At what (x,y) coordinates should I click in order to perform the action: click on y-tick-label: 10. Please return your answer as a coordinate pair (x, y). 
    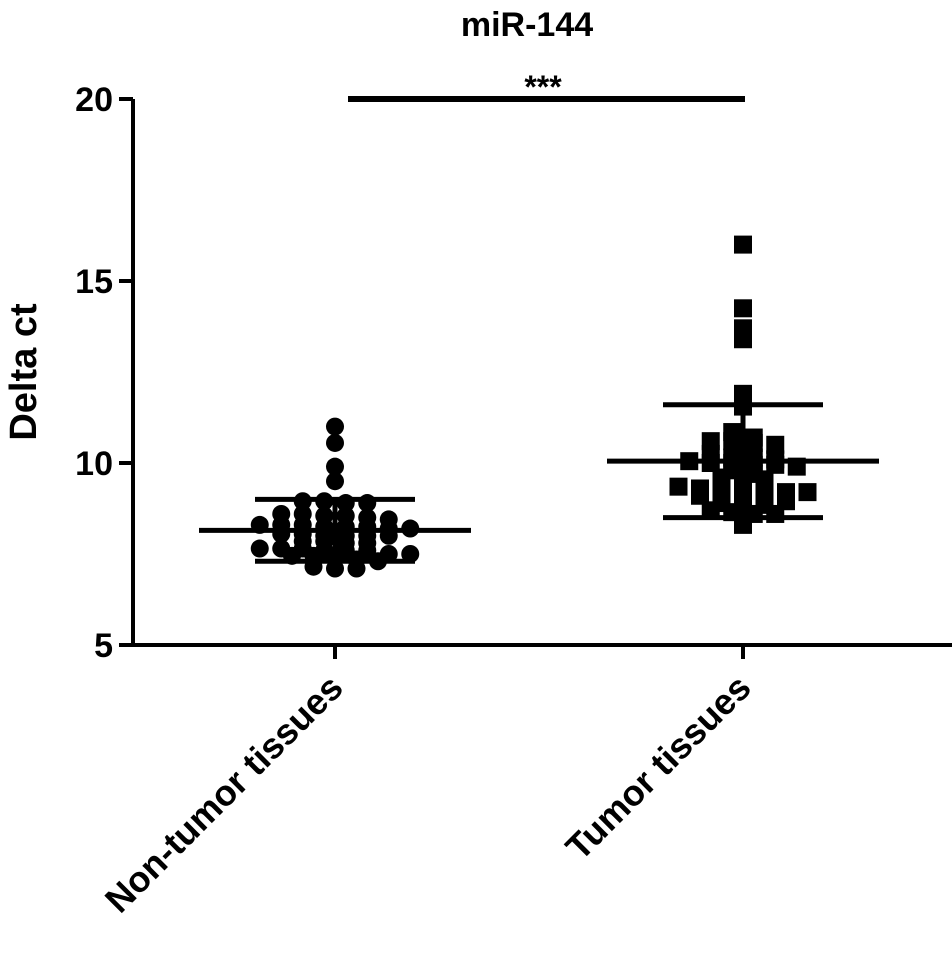
    Looking at the image, I should click on (94, 464).